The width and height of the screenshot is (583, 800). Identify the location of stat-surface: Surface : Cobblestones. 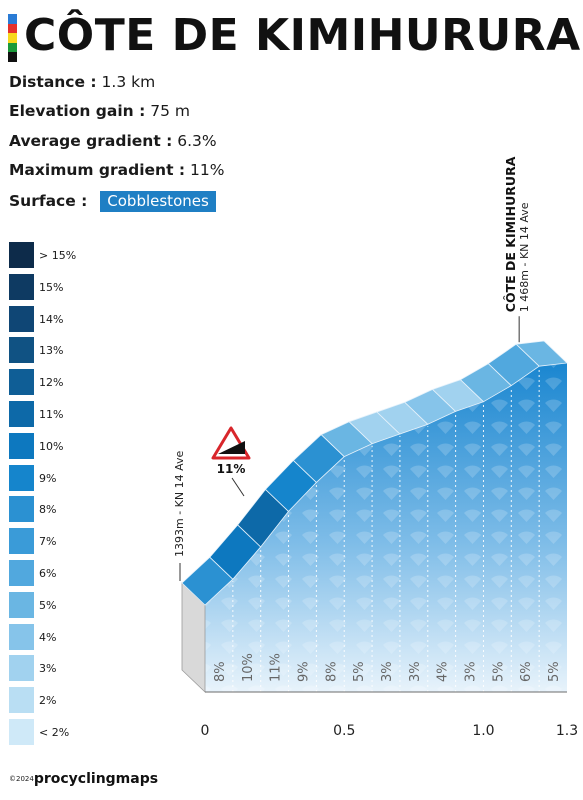
(112, 201).